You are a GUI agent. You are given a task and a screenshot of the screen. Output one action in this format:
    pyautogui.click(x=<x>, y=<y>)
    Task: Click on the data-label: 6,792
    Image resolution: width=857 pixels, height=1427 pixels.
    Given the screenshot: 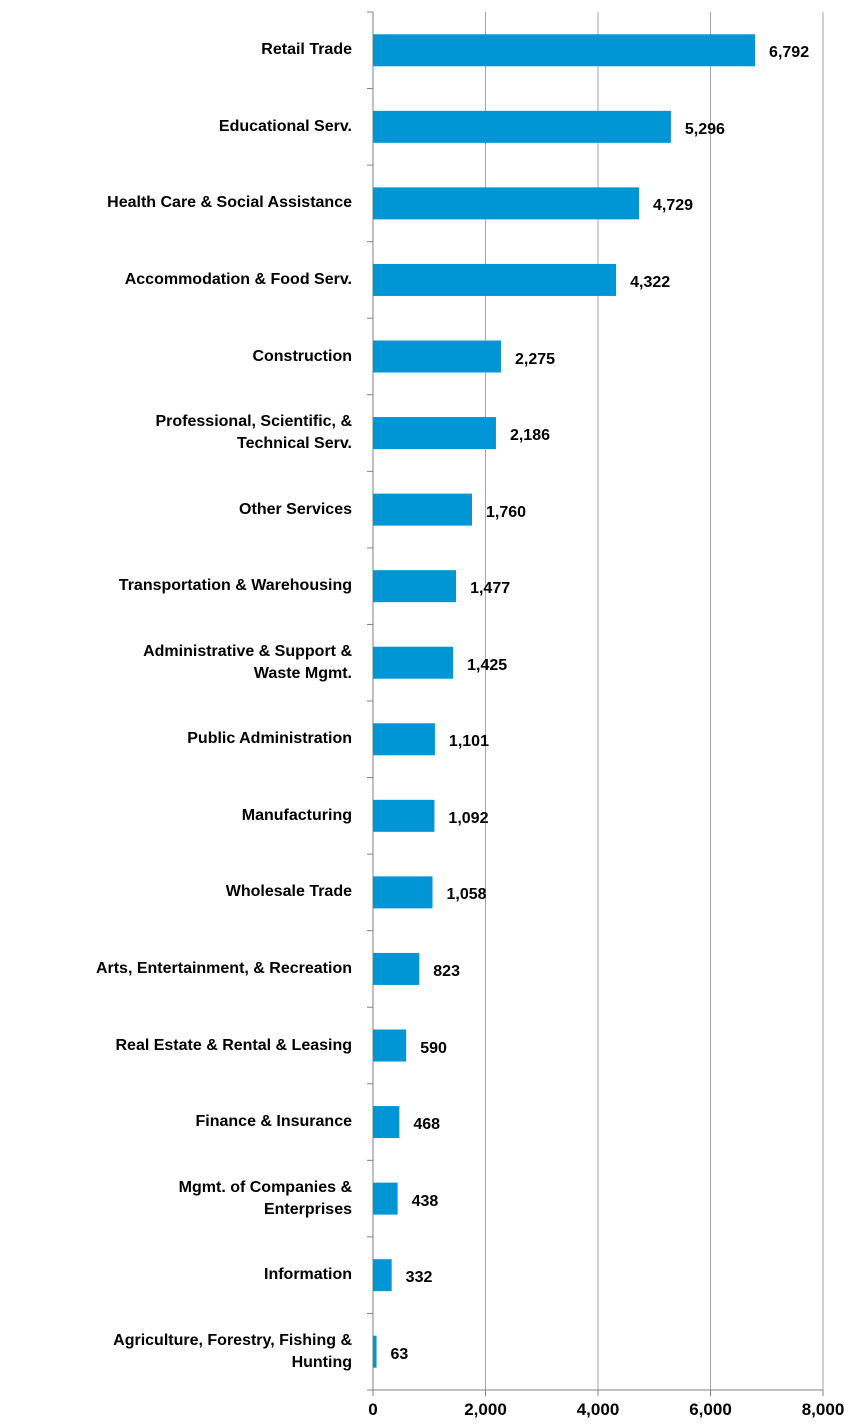 What is the action you would take?
    pyautogui.click(x=789, y=53)
    